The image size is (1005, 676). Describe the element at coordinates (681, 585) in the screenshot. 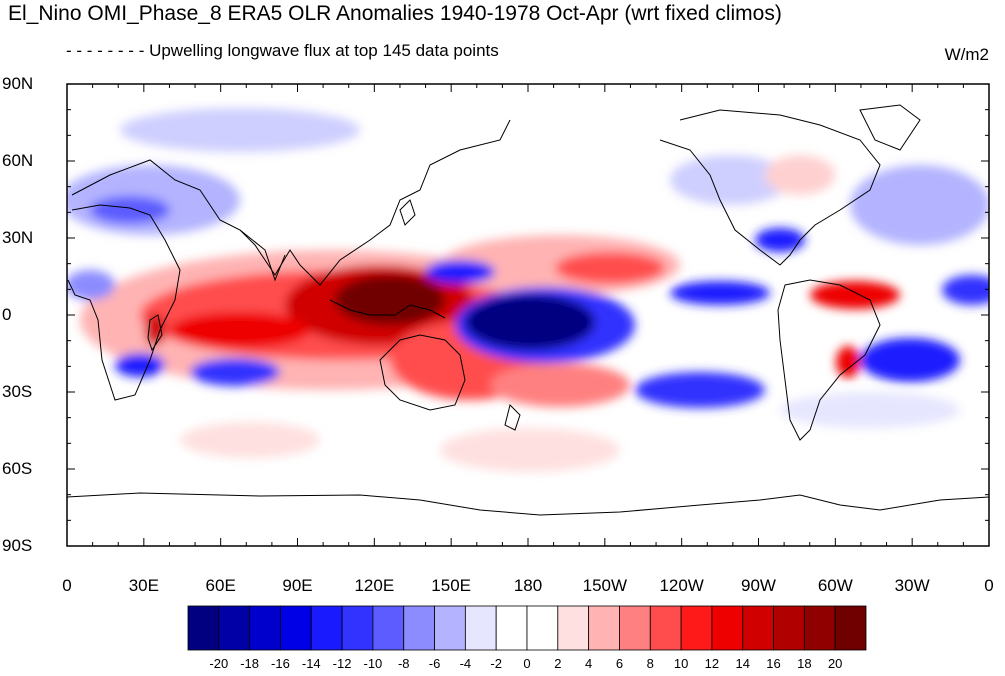

I see `lon-label: 120W` at that location.